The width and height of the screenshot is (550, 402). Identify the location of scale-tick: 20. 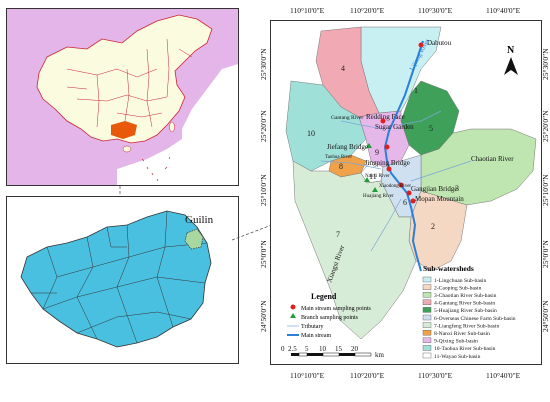
(355, 349).